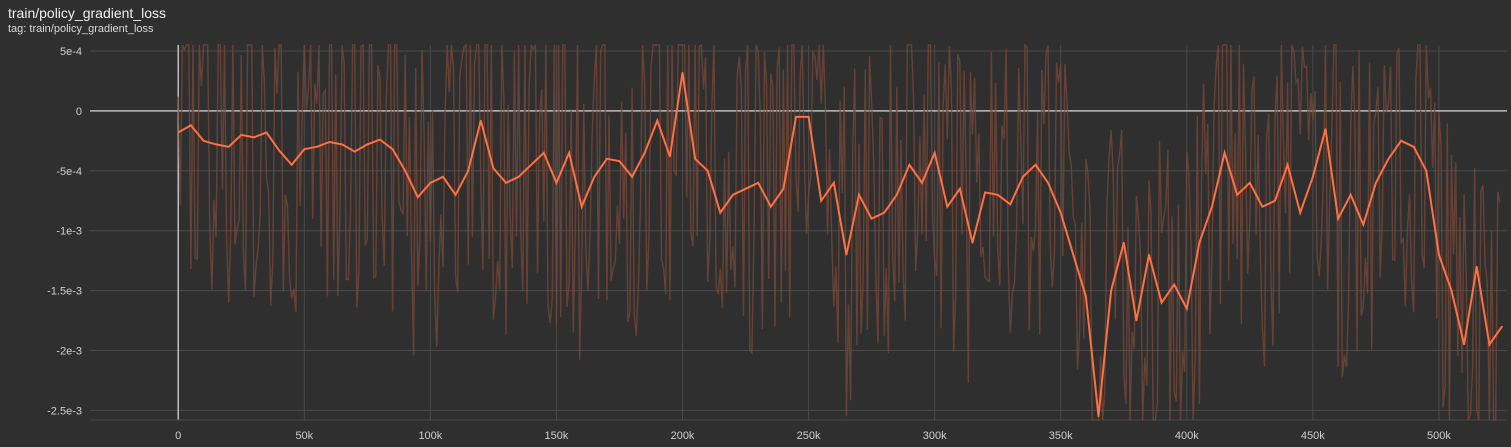 Image resolution: width=1511 pixels, height=447 pixels. I want to click on y-tick-label: -1e-3, so click(69, 232).